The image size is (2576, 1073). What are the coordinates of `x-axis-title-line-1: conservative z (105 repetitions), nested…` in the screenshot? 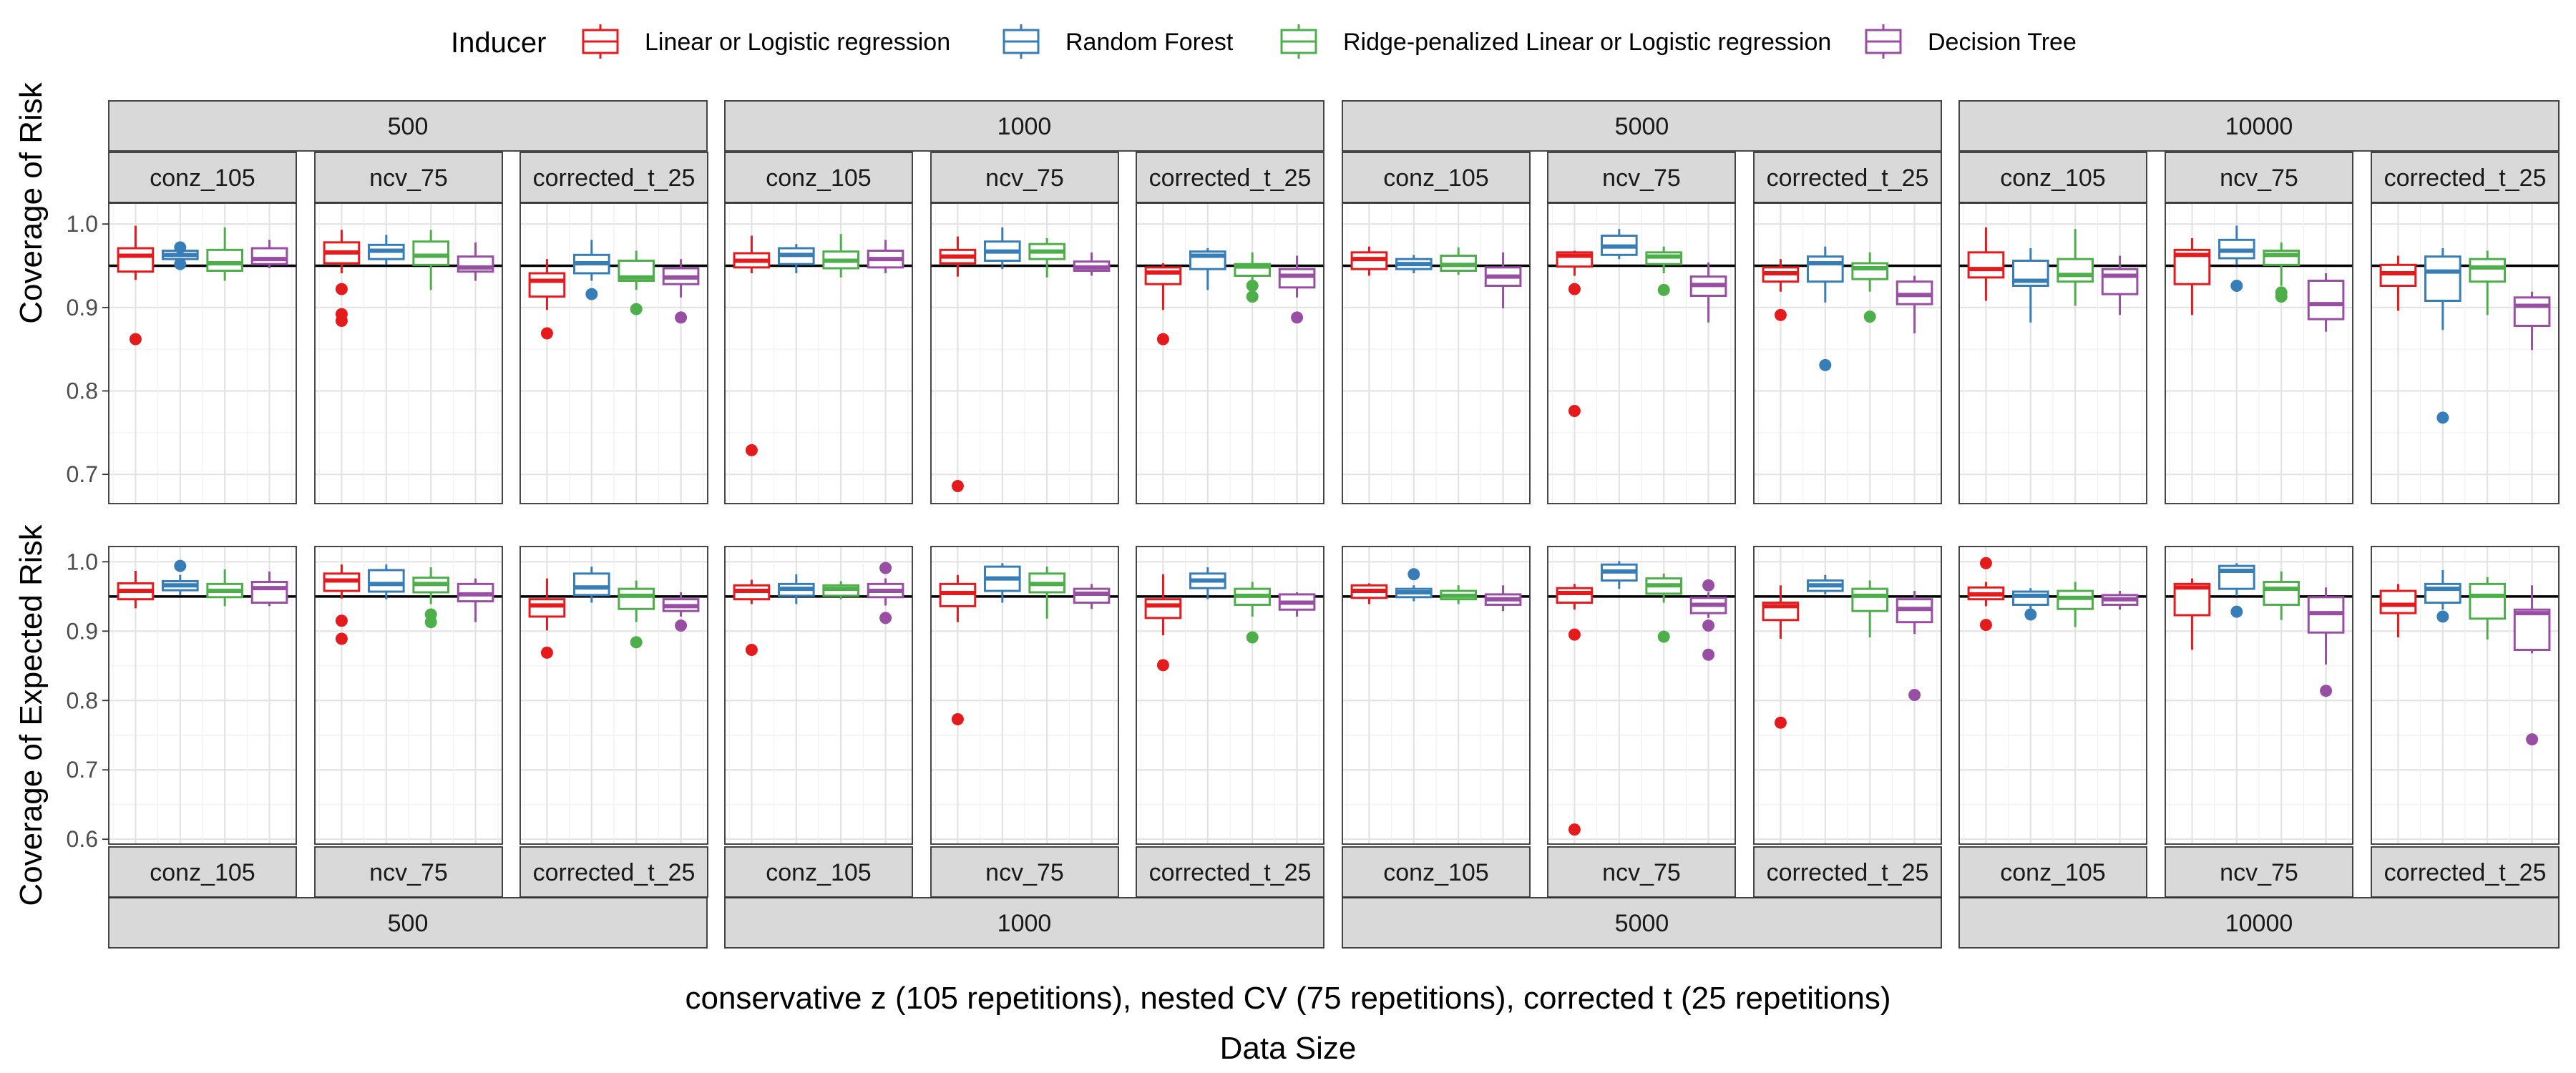 It's located at (1287, 998).